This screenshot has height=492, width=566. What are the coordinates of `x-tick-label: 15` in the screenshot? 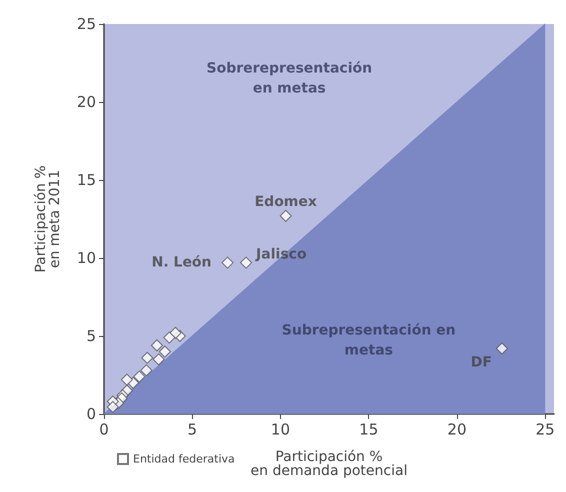 It's located at (368, 429).